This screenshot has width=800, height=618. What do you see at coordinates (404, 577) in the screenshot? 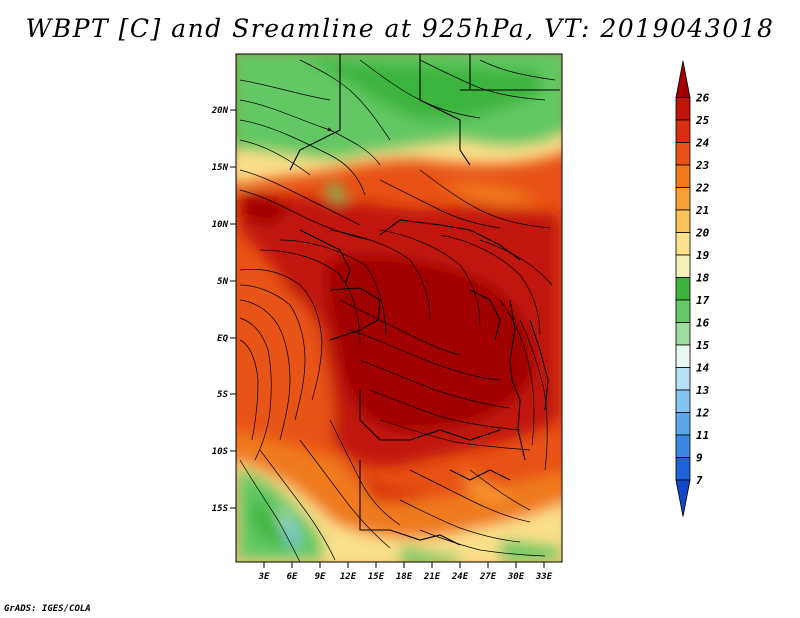
I see `lon-label: 18E` at bounding box center [404, 577].